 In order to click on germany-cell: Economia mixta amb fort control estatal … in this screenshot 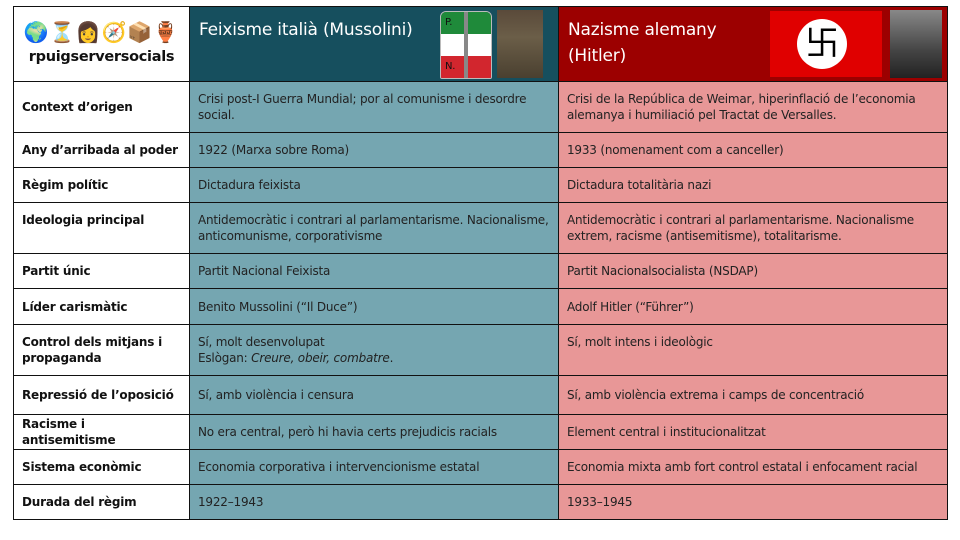, I will do `click(753, 467)`.